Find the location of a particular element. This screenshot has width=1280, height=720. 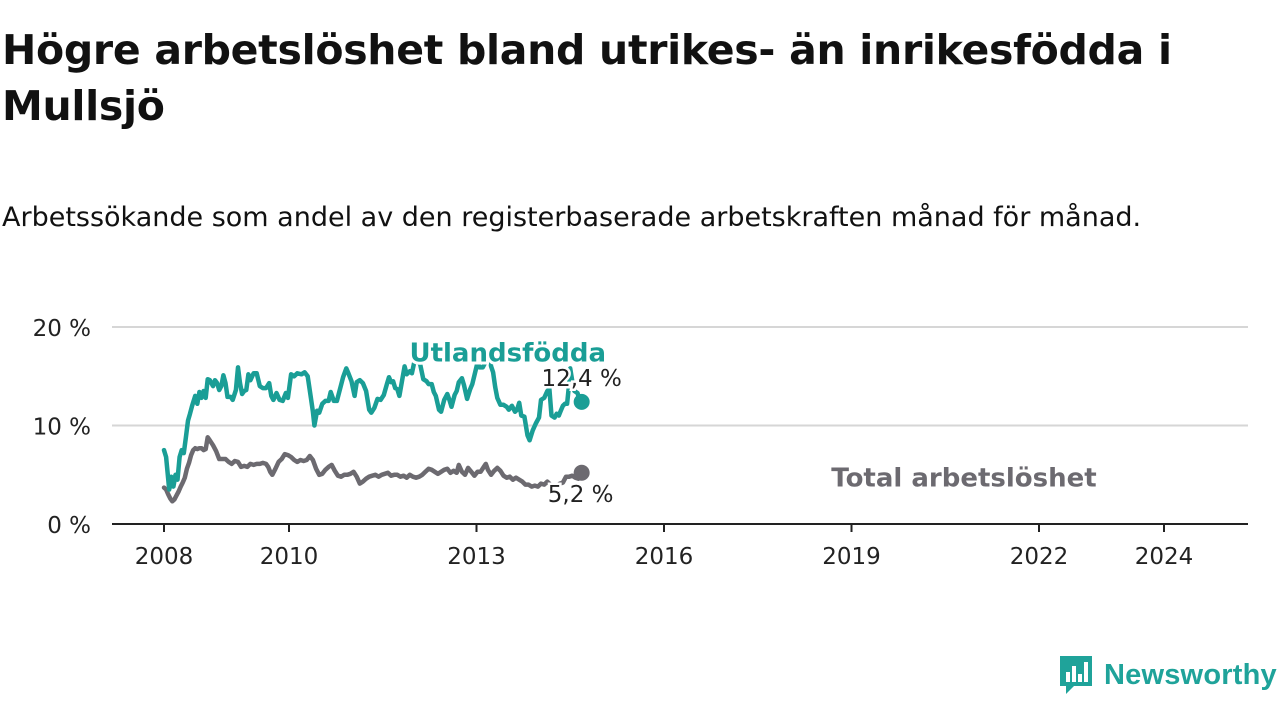

x-tick-label: 2019 is located at coordinates (851, 557).